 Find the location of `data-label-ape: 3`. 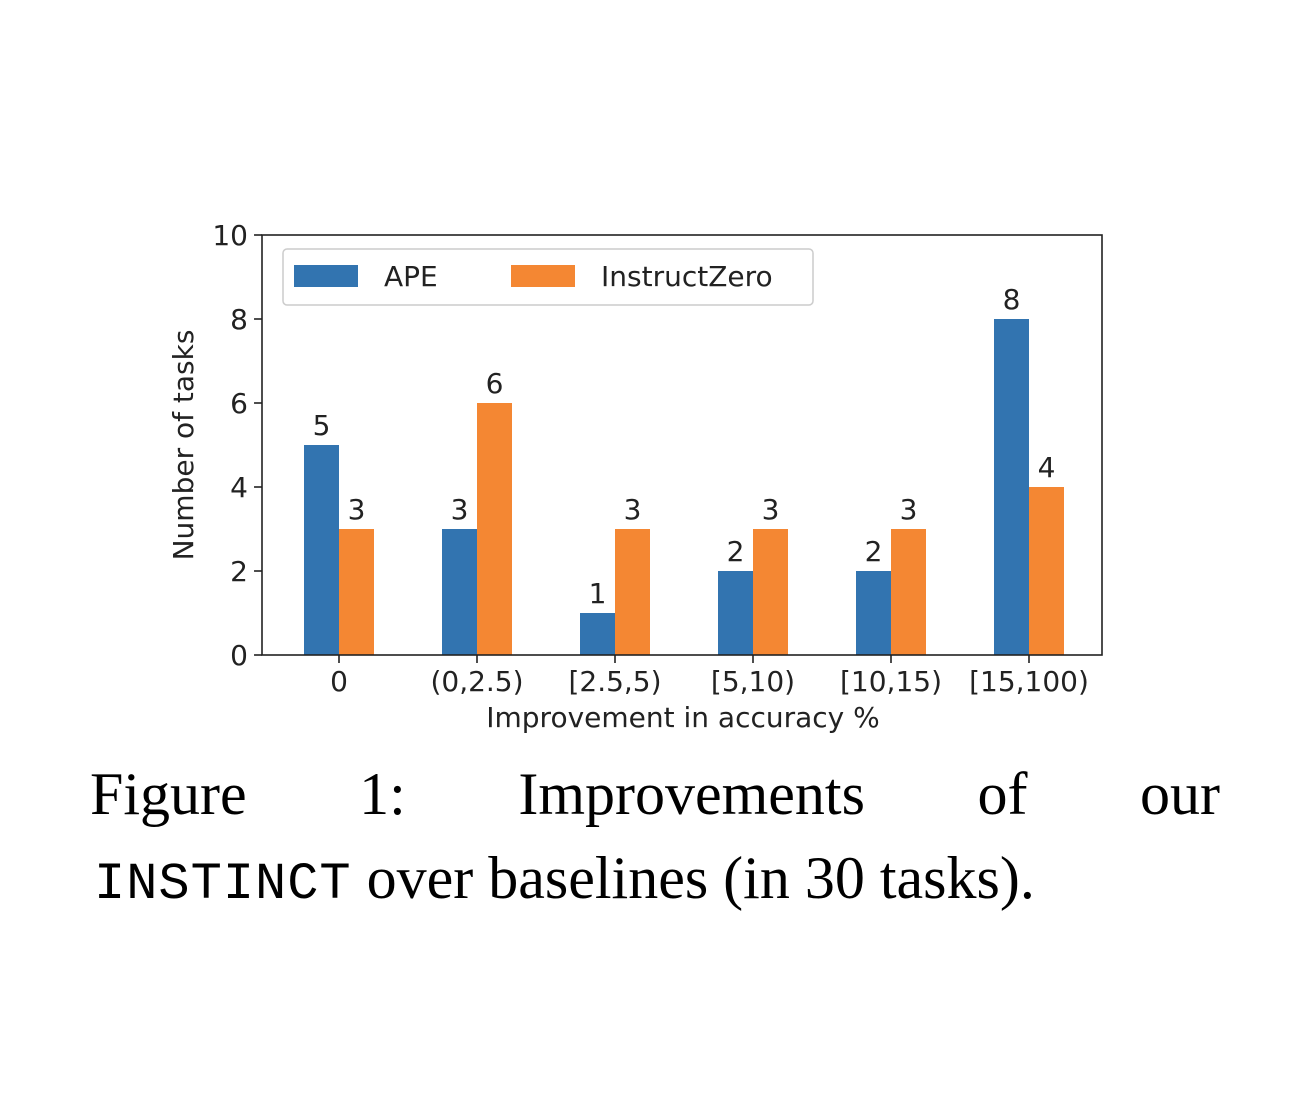

data-label-ape: 3 is located at coordinates (460, 509).